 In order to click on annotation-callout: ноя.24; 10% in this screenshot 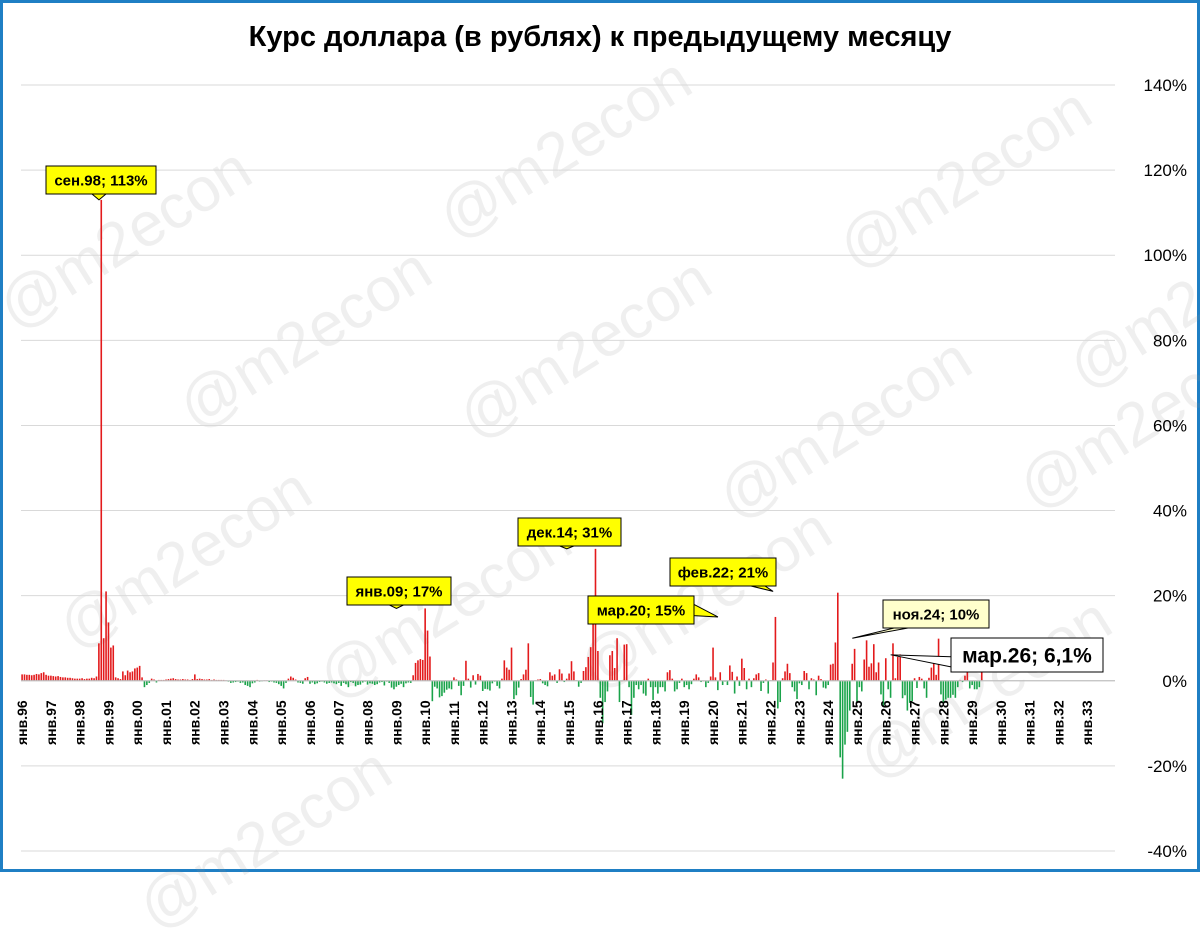, I will do `click(921, 619)`.